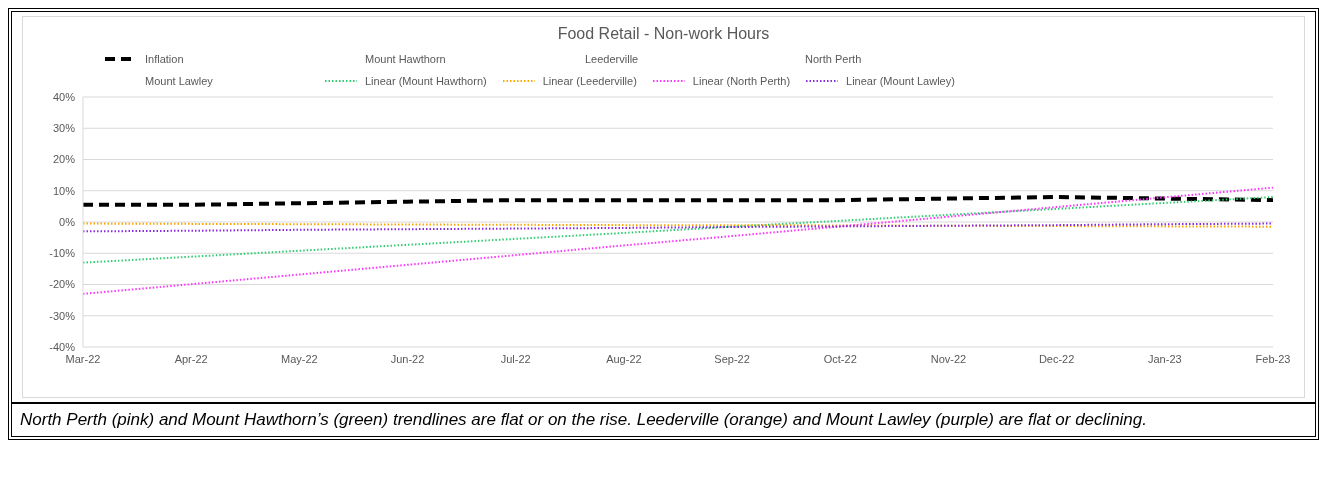  What do you see at coordinates (62, 284) in the screenshot?
I see `y-tick-label: -20%` at bounding box center [62, 284].